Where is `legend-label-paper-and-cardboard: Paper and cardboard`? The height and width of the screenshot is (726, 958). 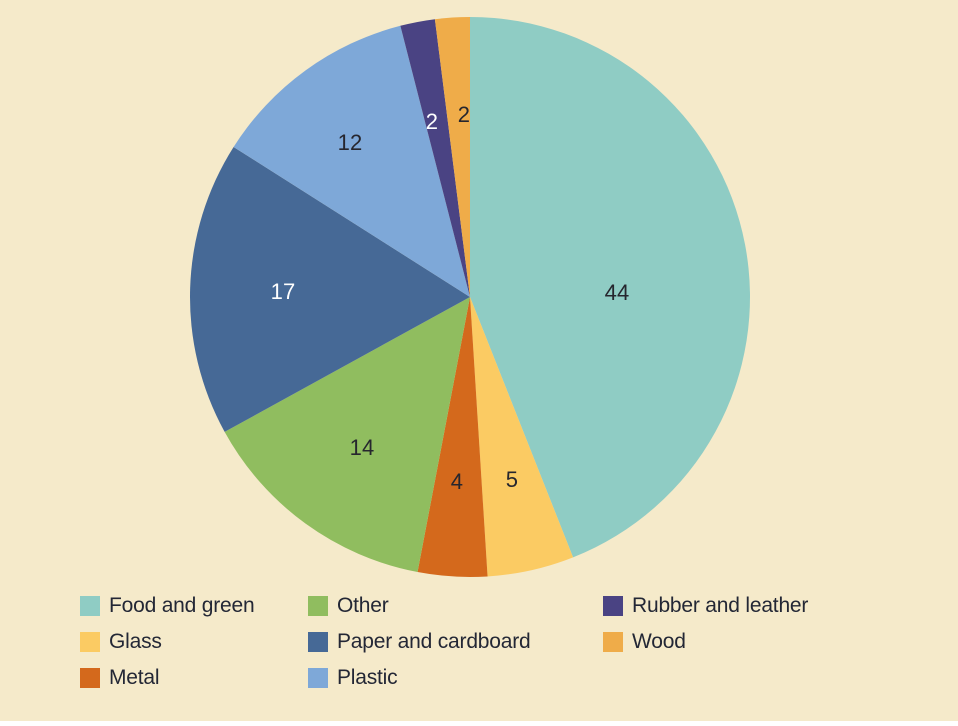 legend-label-paper-and-cardboard: Paper and cardboard is located at coordinates (434, 641).